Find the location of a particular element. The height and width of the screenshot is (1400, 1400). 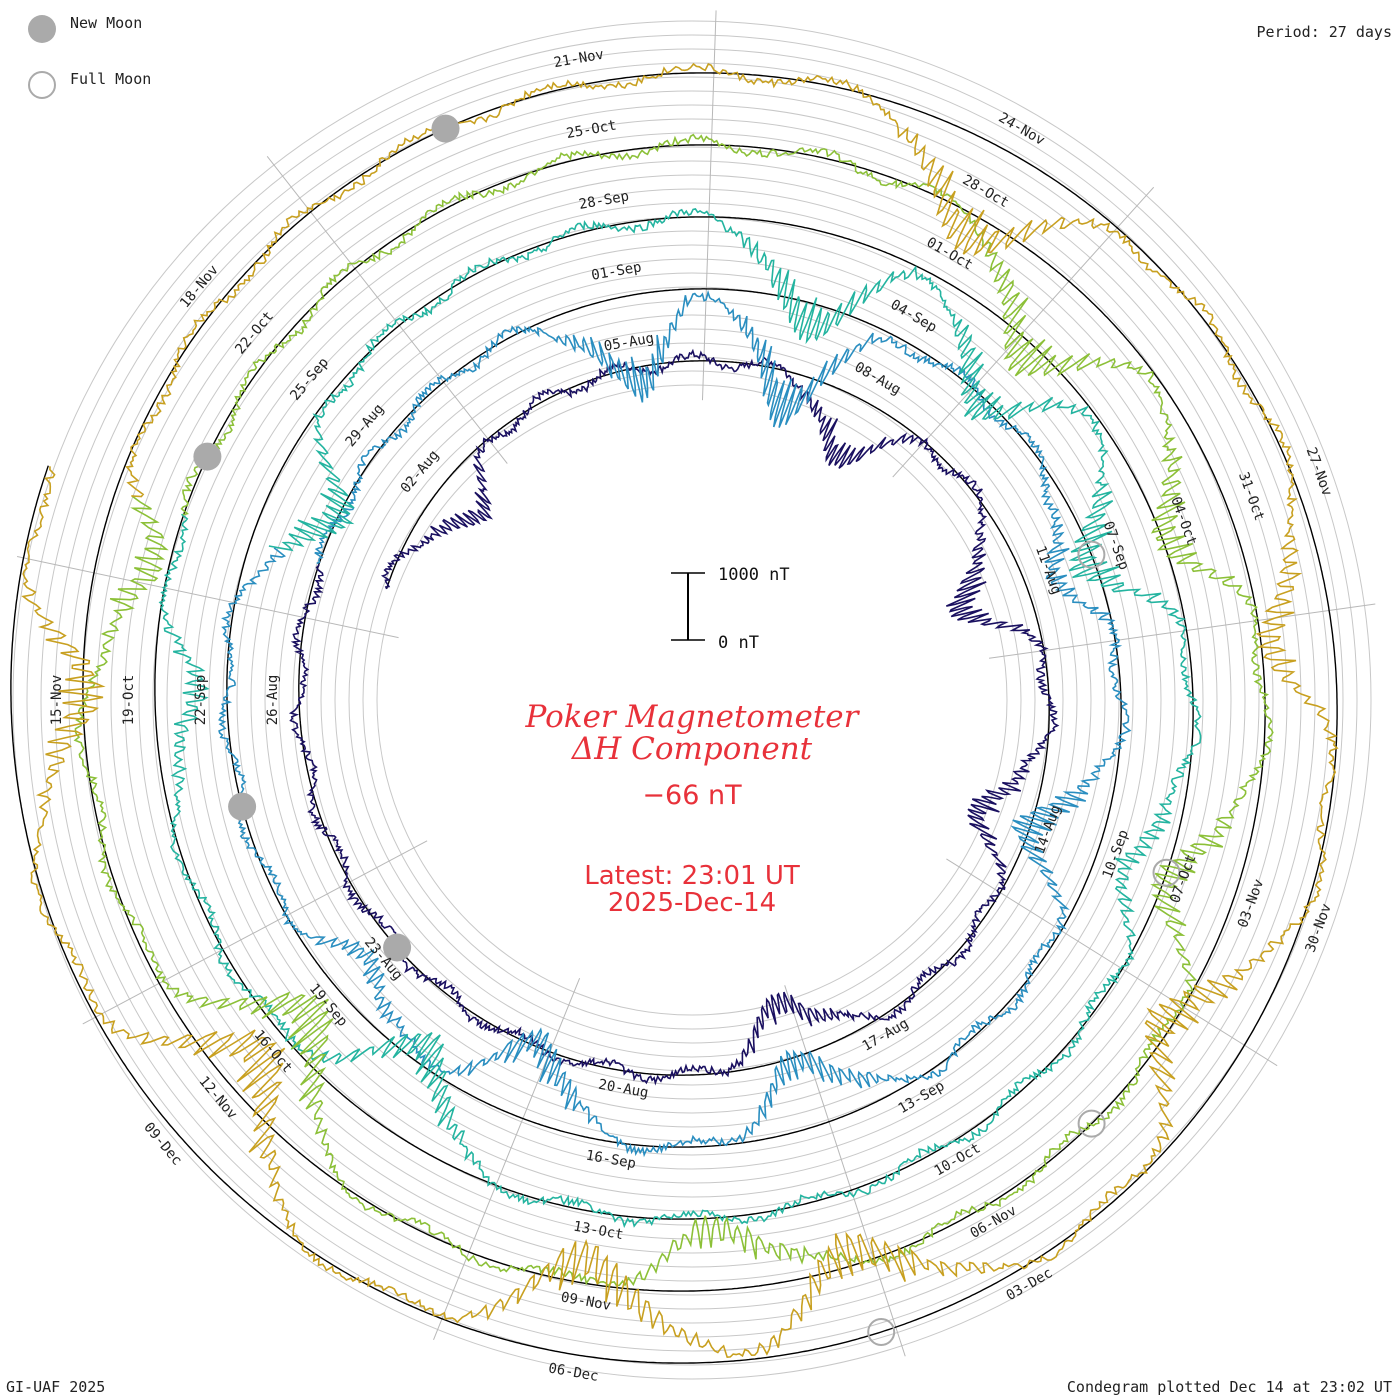

date-label: 19-Oct is located at coordinates (129, 700).